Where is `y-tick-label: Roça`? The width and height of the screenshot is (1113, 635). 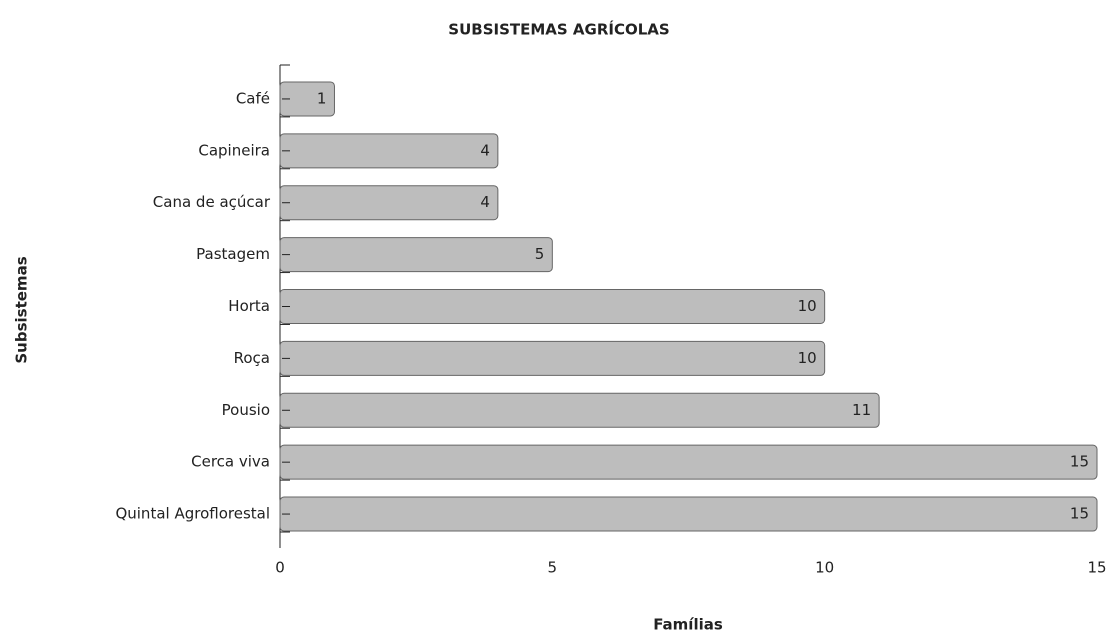
y-tick-label: Roça is located at coordinates (252, 358).